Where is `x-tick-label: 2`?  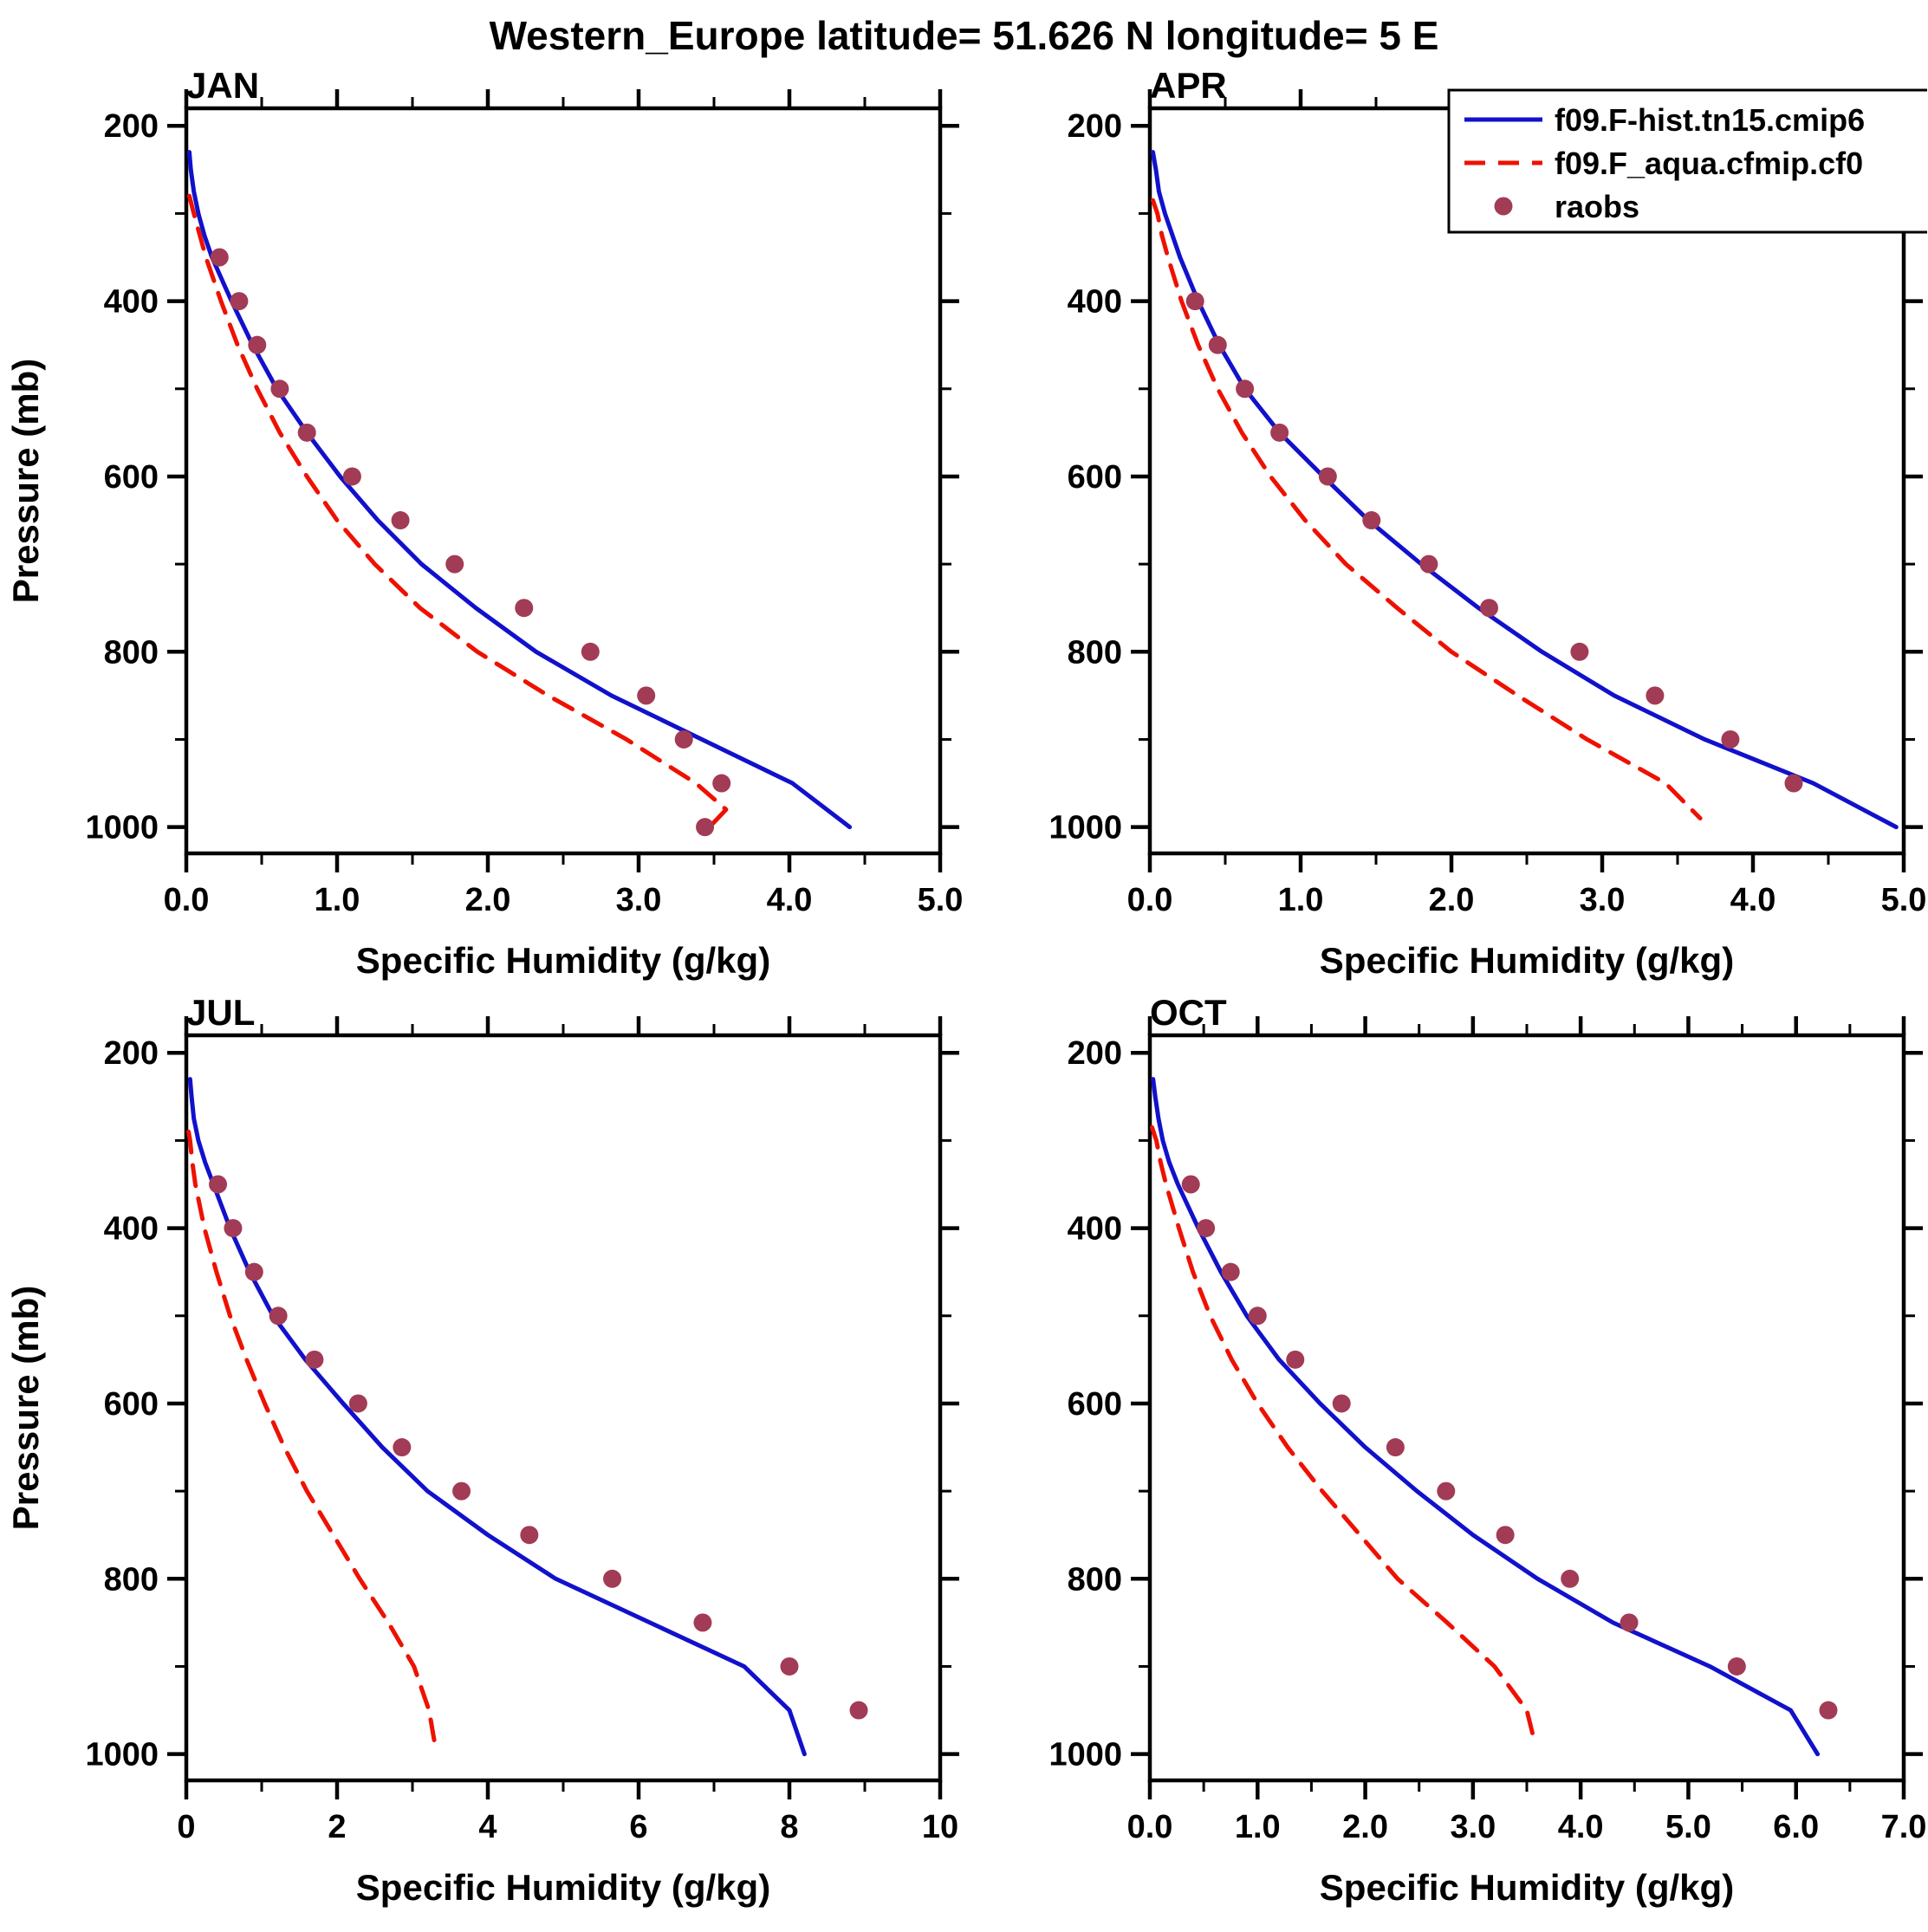
x-tick-label: 2 is located at coordinates (337, 1827).